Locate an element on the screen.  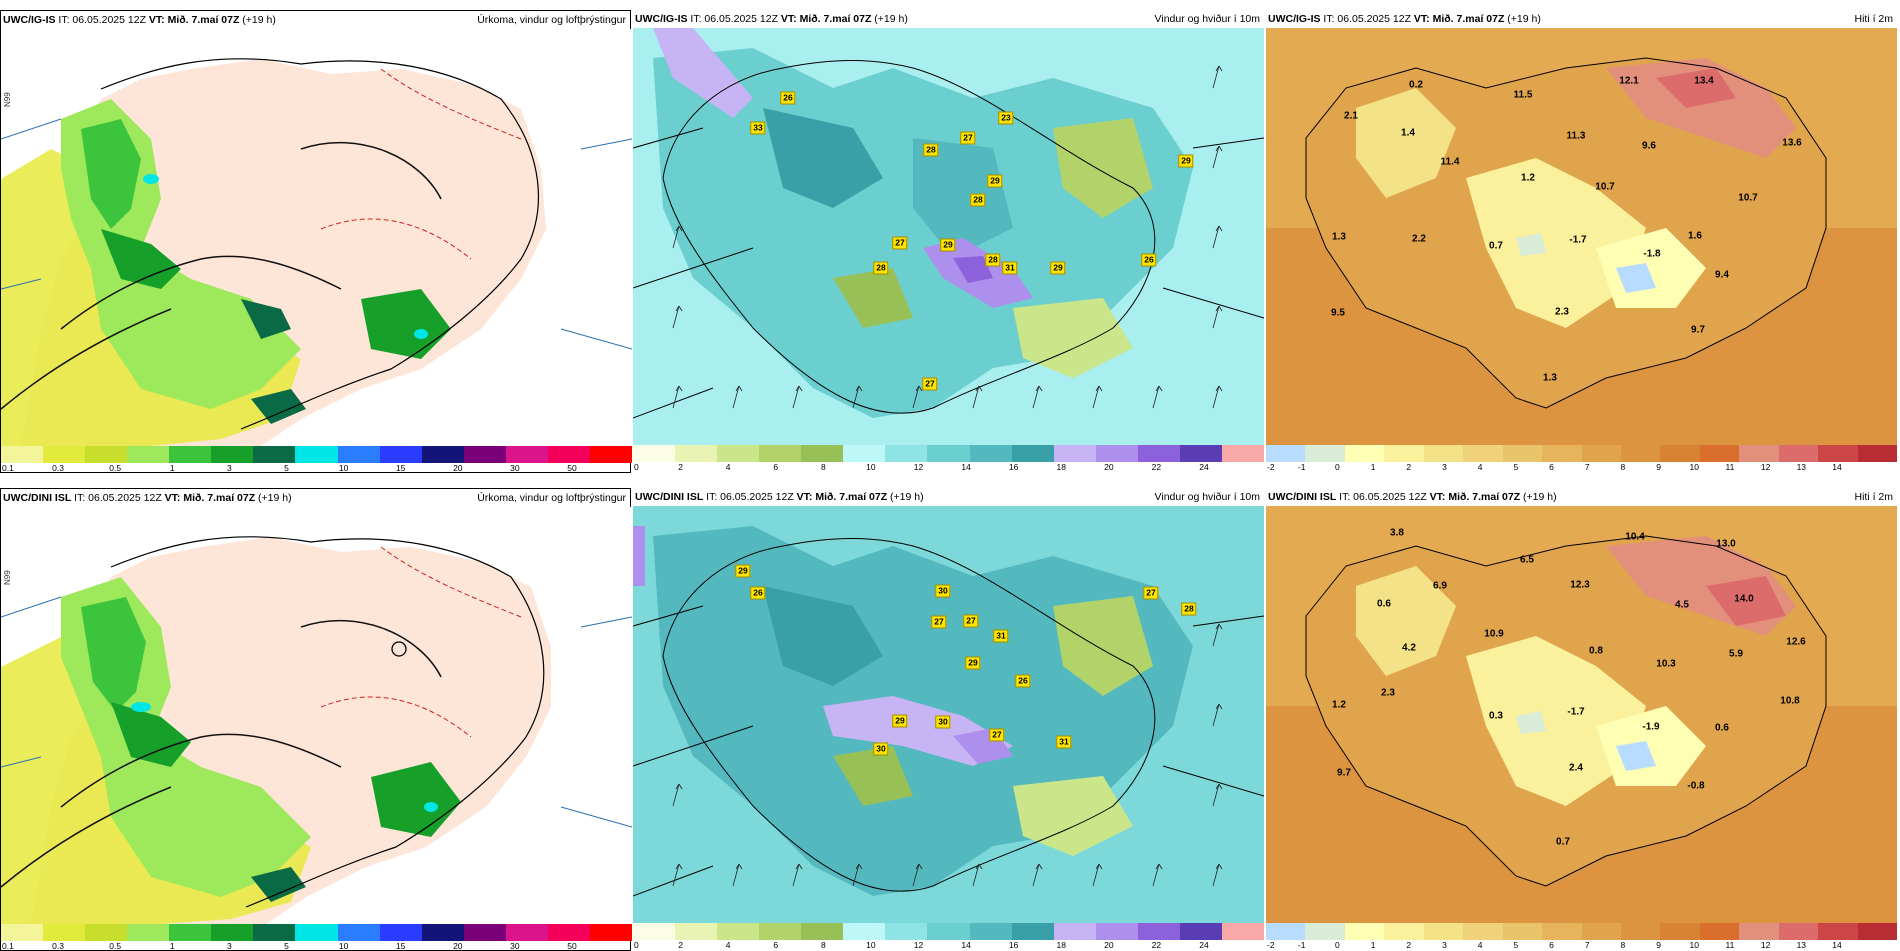
wind-map-svg is located at coordinates (948, 236).